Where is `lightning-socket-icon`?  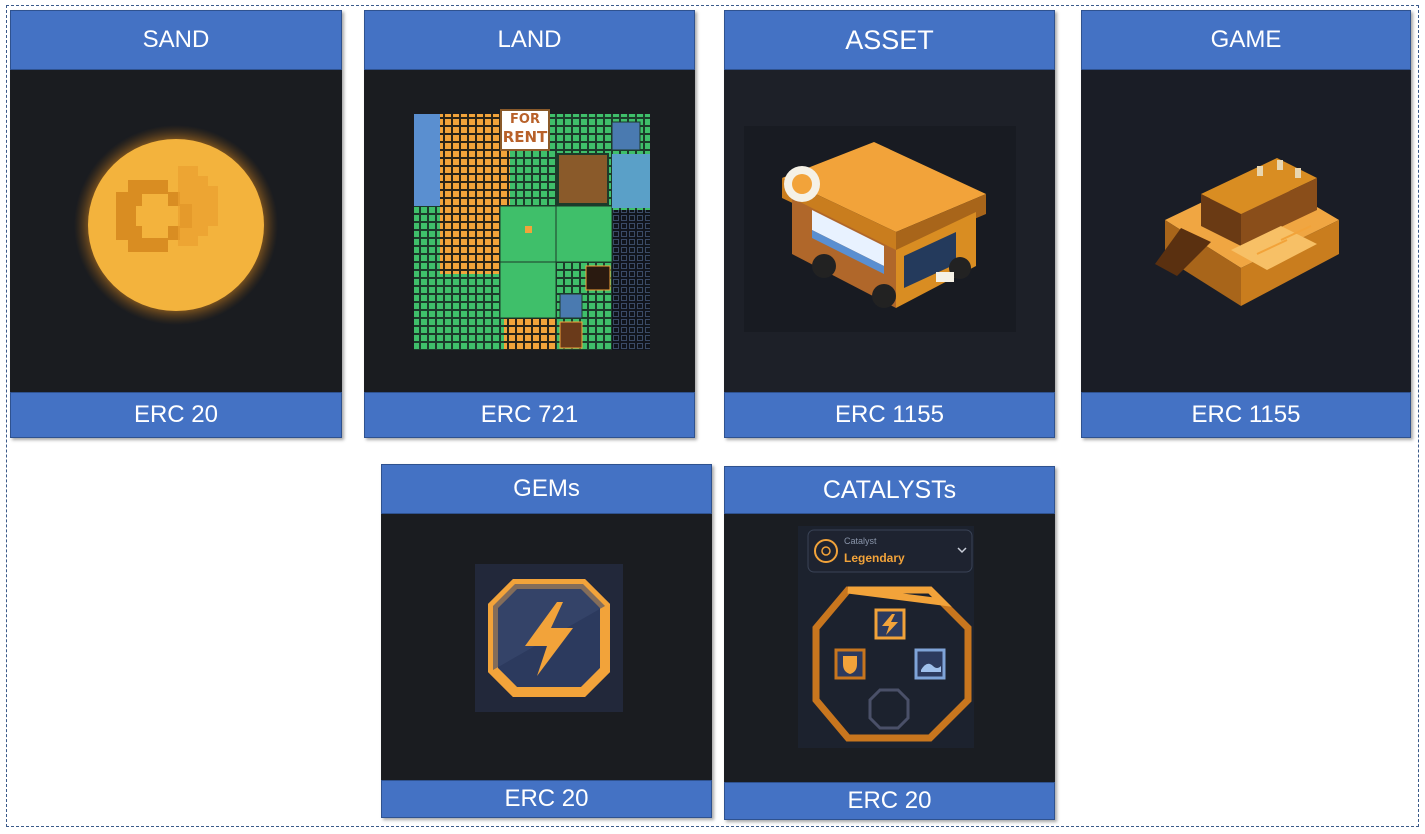
lightning-socket-icon is located at coordinates (890, 624).